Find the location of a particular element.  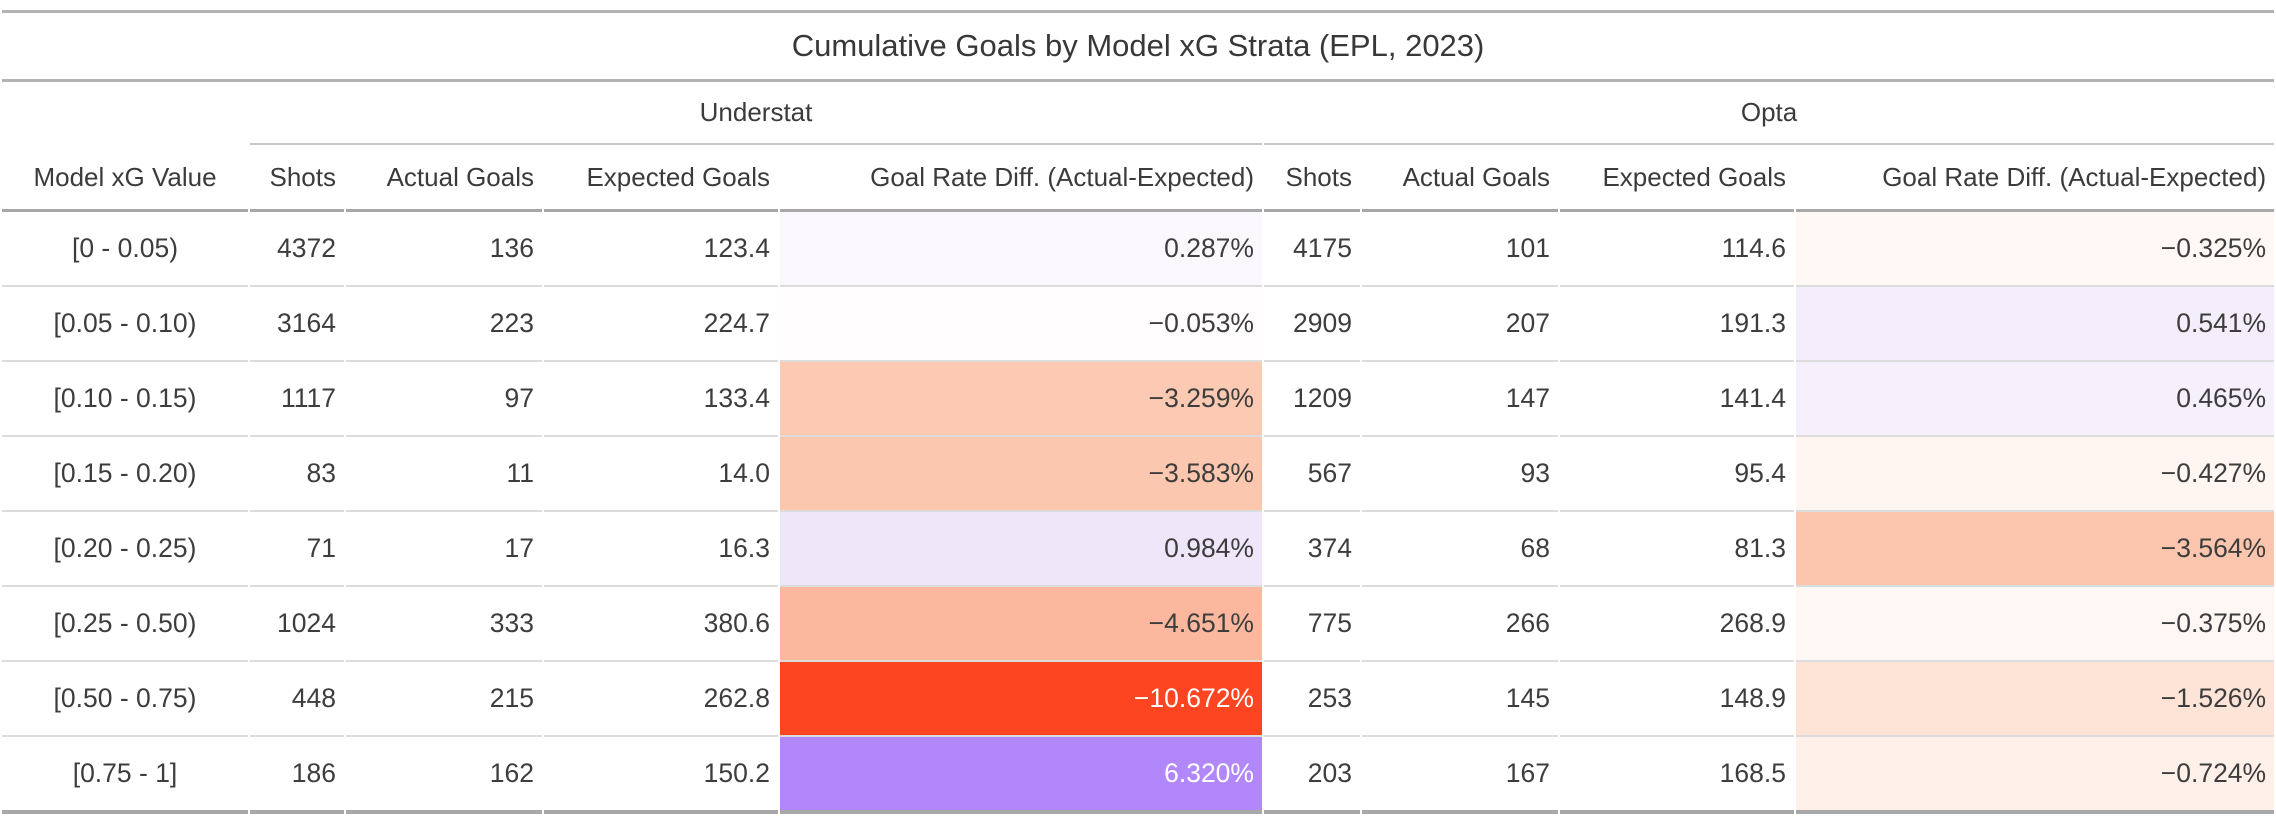

cell-opta-shots: 374 is located at coordinates (1312, 549).